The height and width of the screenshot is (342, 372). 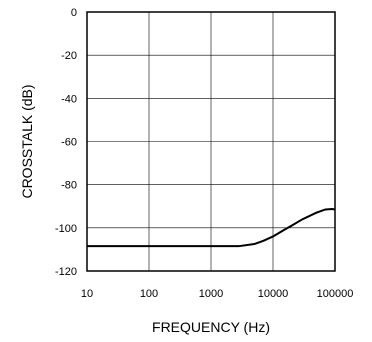 What do you see at coordinates (87, 294) in the screenshot?
I see `x-tick-label: 10` at bounding box center [87, 294].